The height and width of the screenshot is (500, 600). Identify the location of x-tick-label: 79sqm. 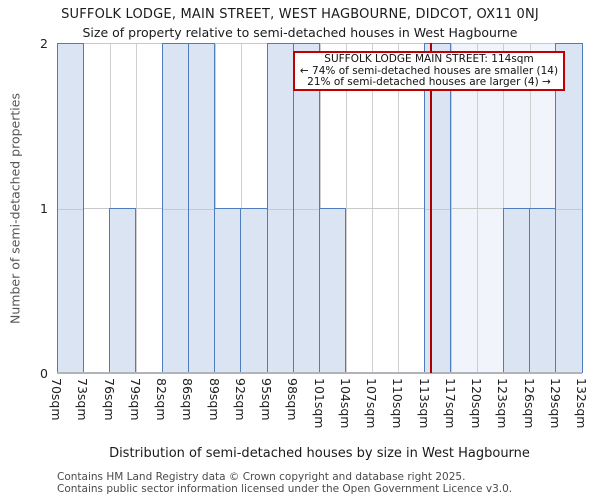
(135, 399).